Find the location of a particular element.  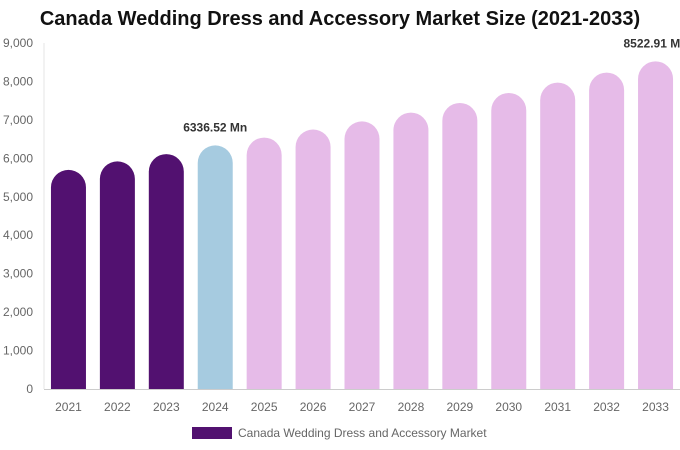

x-tick-label: 2032 is located at coordinates (606, 407).